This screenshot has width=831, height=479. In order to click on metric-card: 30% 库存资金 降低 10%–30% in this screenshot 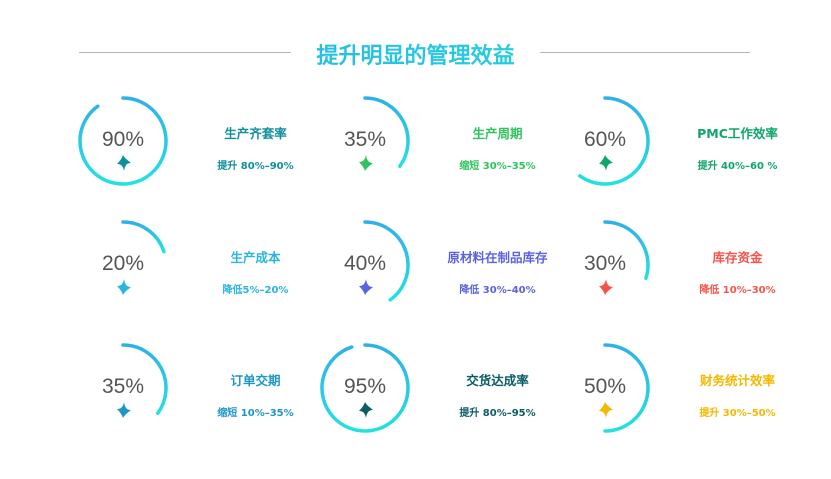, I will do `click(680, 270)`.